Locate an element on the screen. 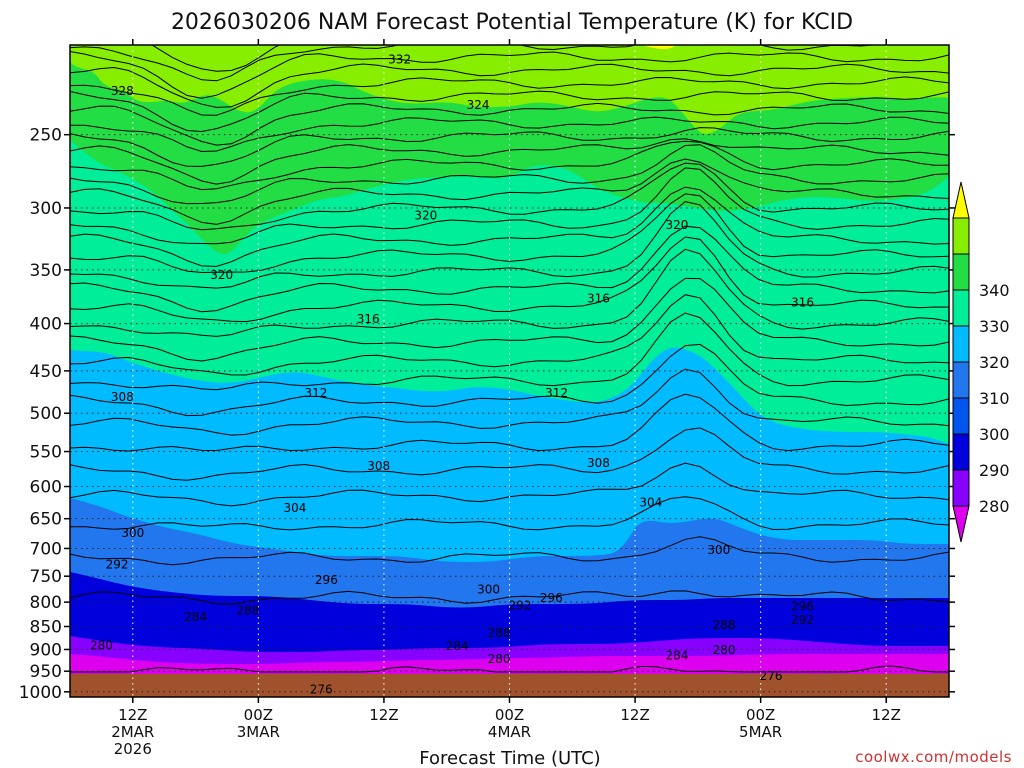  contour-label-30: 280 is located at coordinates (101, 646).